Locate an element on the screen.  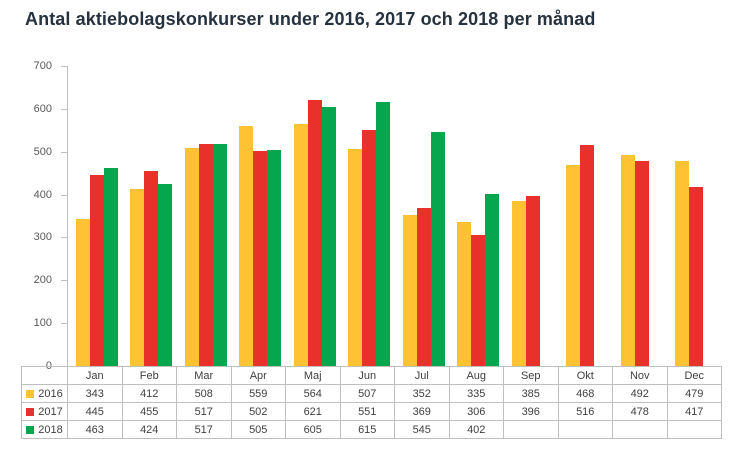
bar-2016-sep is located at coordinates (518, 283).